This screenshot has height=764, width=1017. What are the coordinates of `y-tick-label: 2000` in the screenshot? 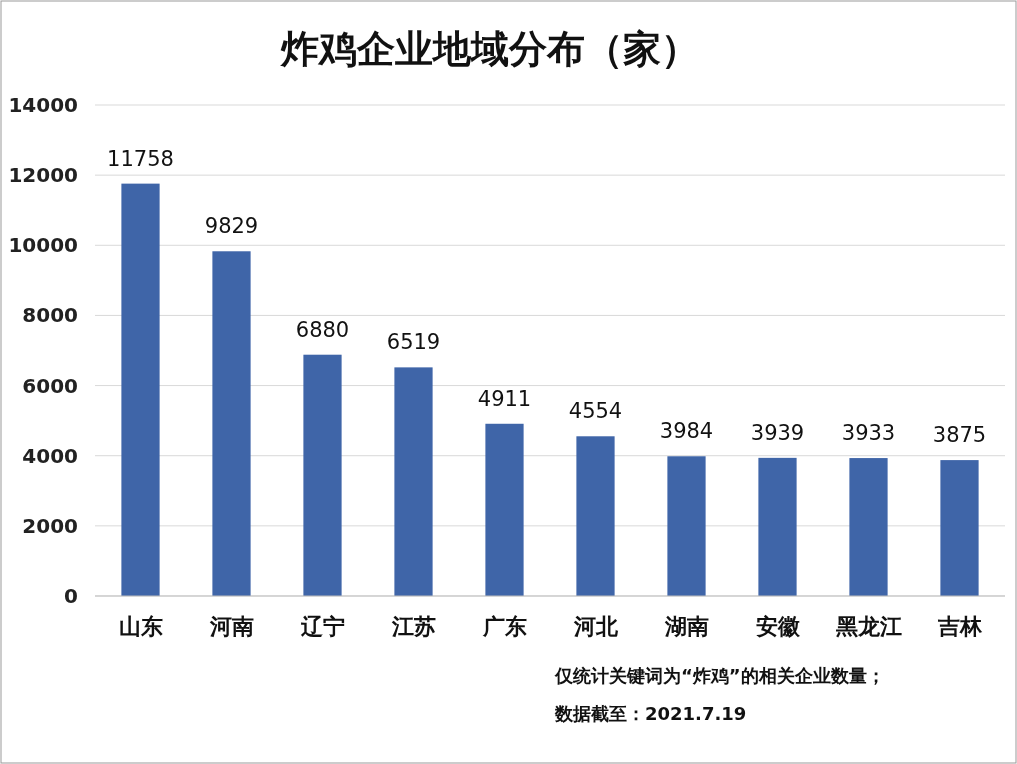 It's located at (50, 525).